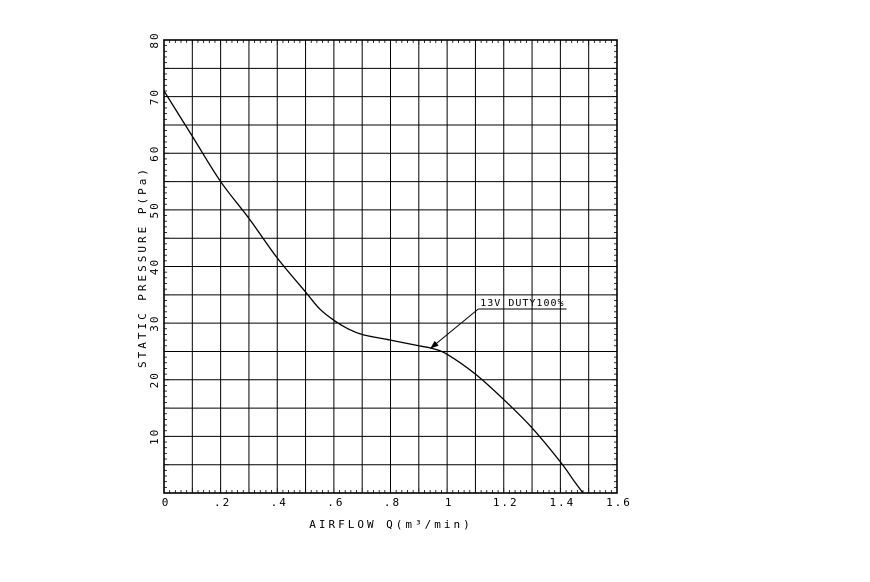  I want to click on y-tick-label: 70, so click(154, 96).